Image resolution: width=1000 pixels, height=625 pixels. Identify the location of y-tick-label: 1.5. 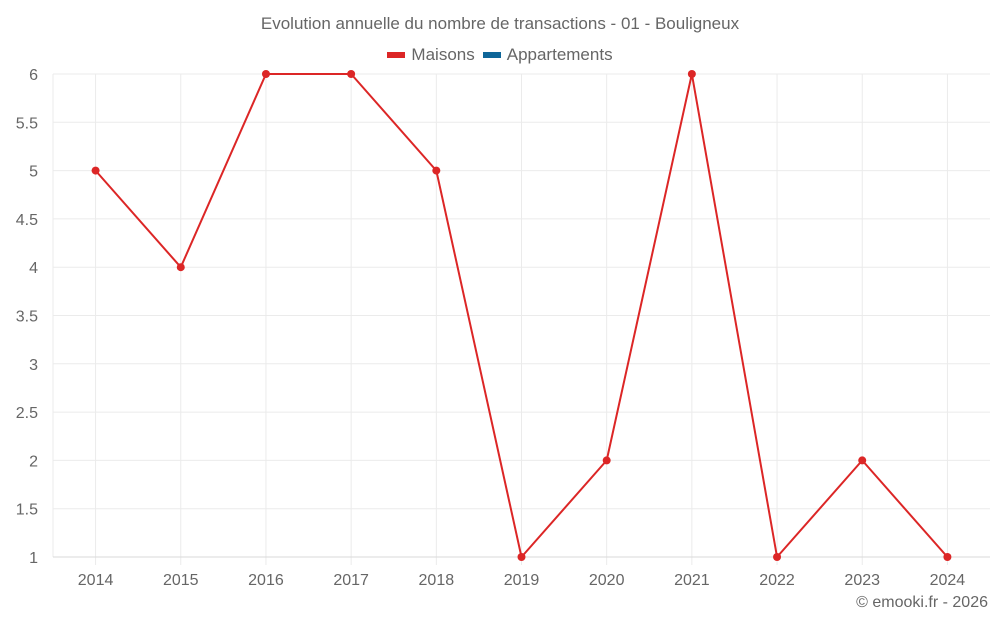
(27, 510).